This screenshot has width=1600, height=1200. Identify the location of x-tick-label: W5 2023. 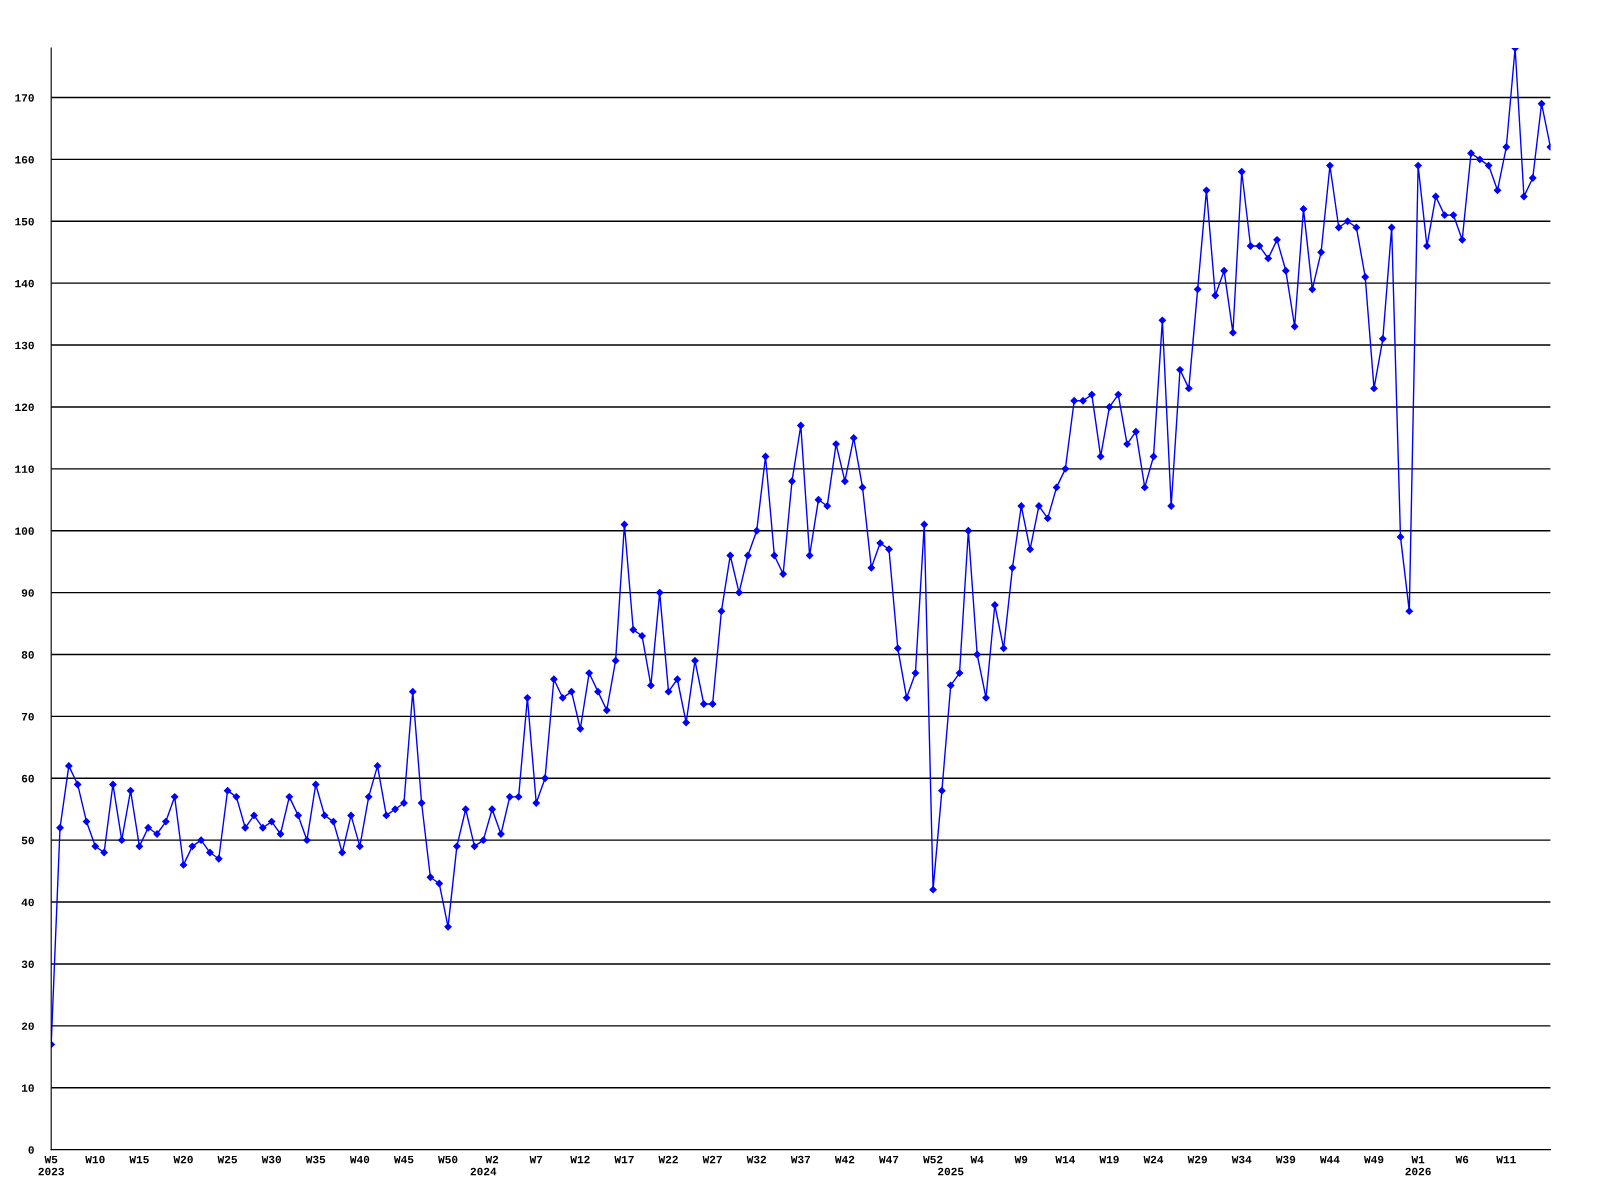
(51, 1165).